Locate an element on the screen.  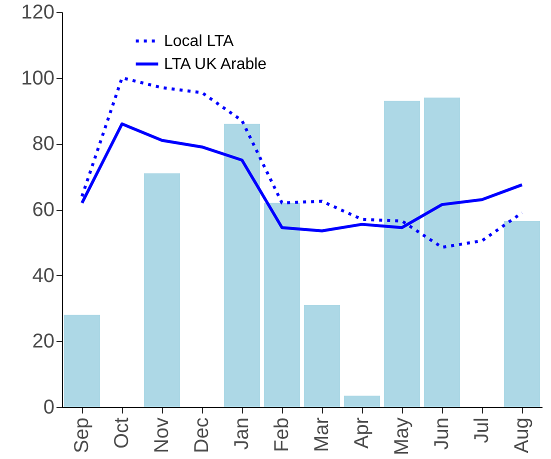
x-tick-label: Apr is located at coordinates (362, 433).